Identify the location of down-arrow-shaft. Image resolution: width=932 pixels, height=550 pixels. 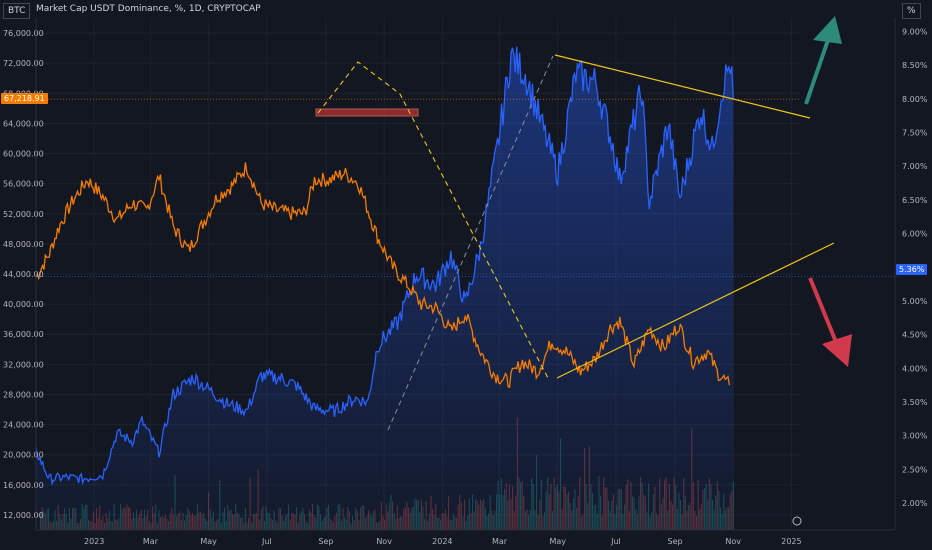
(823, 310).